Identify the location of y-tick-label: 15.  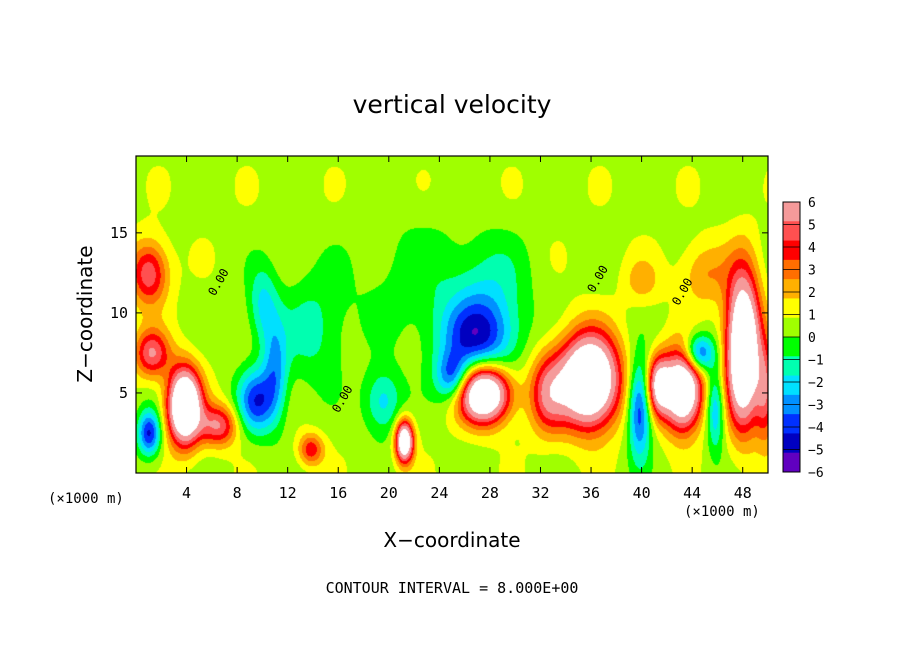
(119, 233).